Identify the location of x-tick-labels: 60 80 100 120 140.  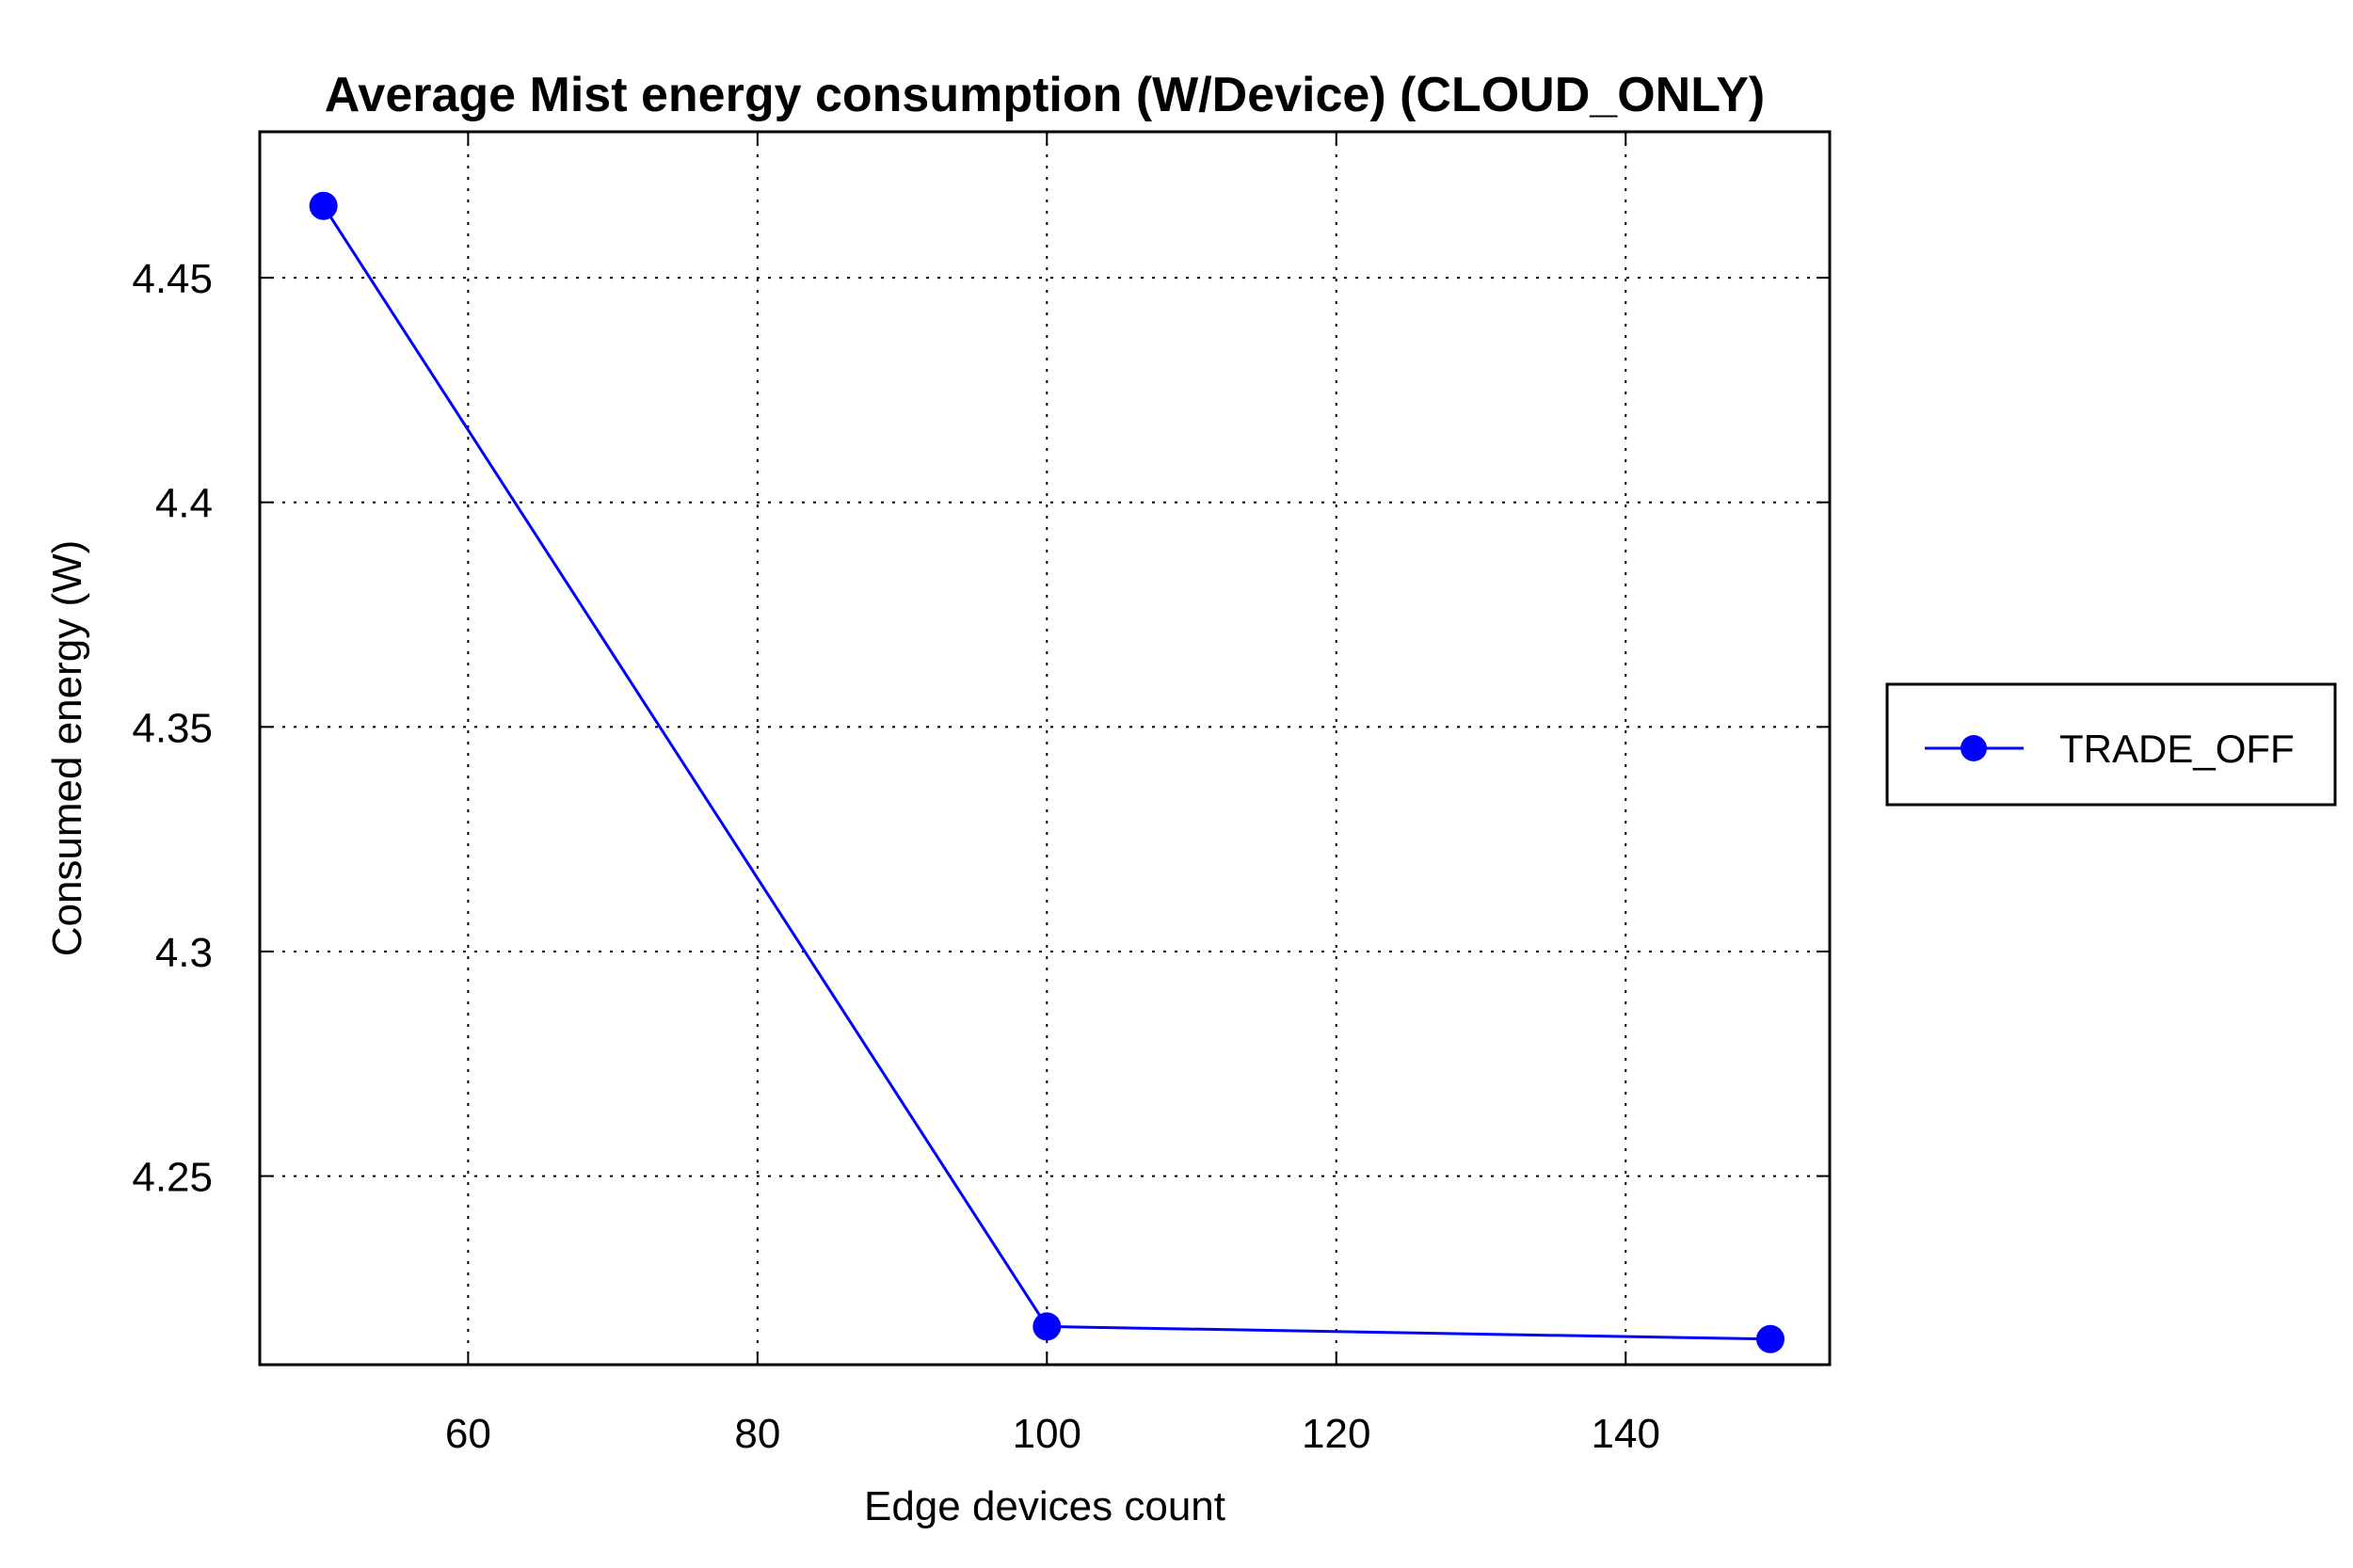
(1053, 1434).